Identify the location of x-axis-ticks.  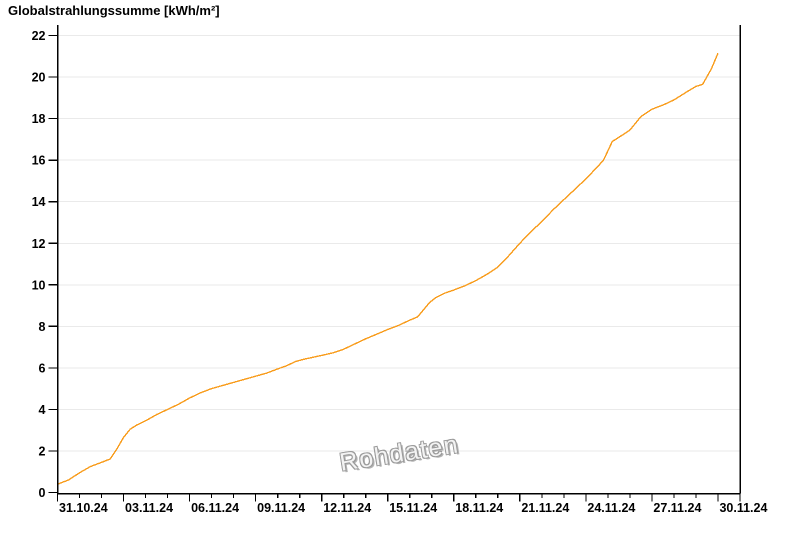
(398, 497).